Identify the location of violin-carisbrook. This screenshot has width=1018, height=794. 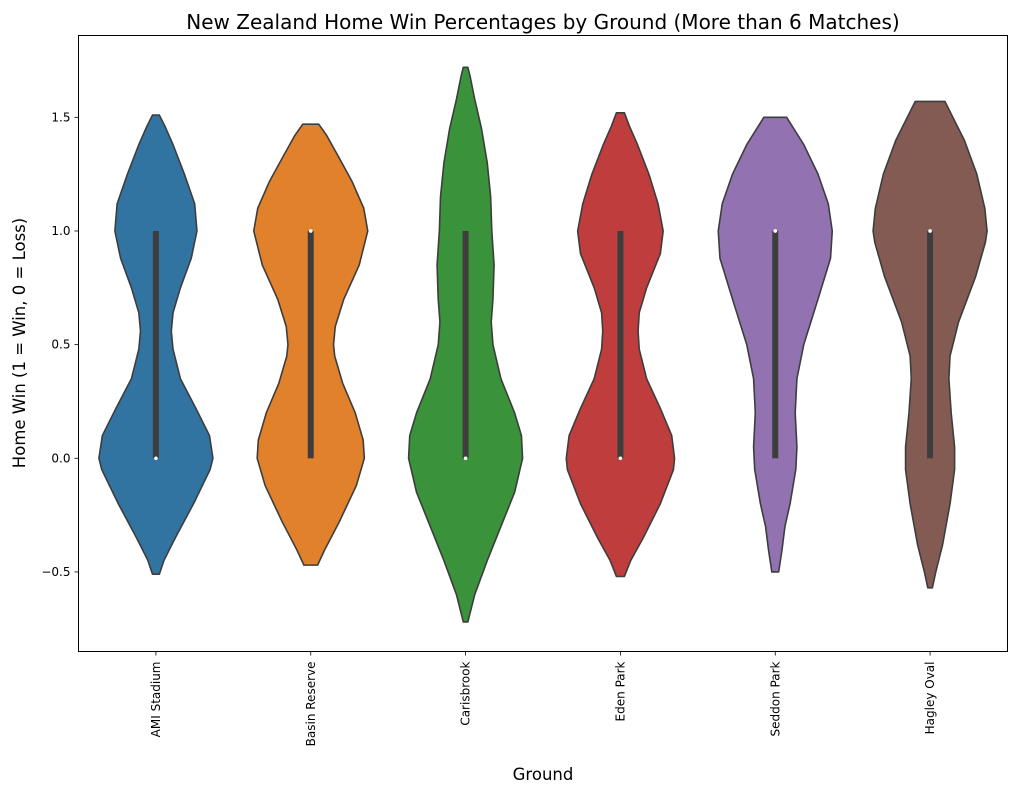
(465, 344).